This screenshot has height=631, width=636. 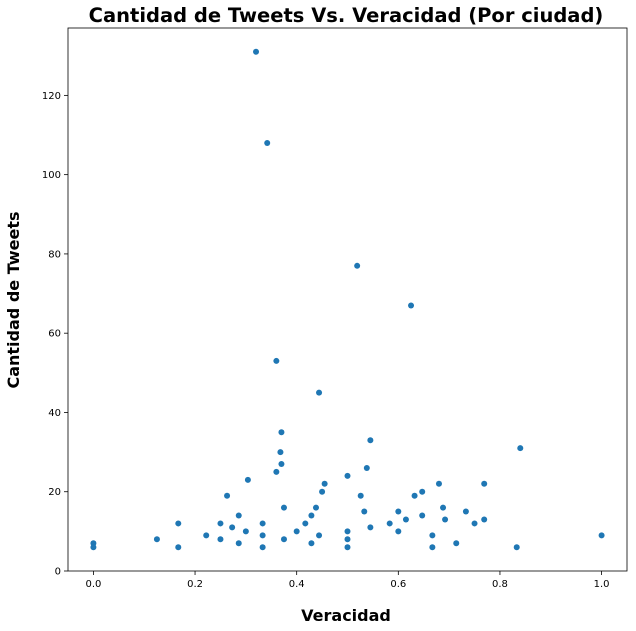 I want to click on y-axis-ticks: 0 20 40 60 80 100 120, so click(x=55, y=334).